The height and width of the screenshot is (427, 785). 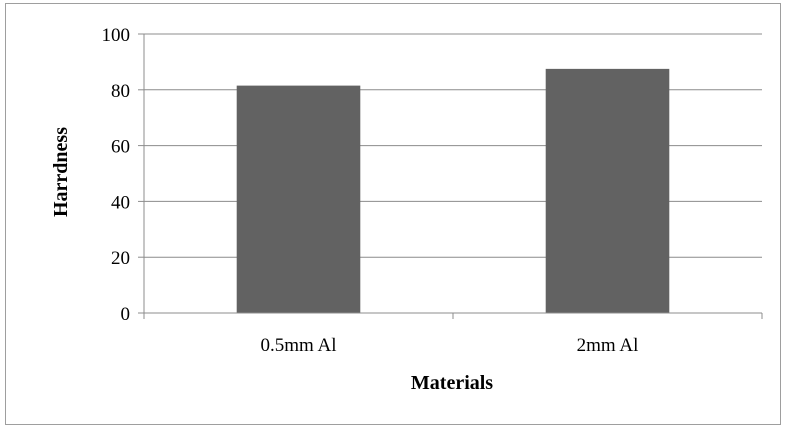 I want to click on x-tick-labels: 0.5mm Al 2mm Al, so click(x=449, y=345).